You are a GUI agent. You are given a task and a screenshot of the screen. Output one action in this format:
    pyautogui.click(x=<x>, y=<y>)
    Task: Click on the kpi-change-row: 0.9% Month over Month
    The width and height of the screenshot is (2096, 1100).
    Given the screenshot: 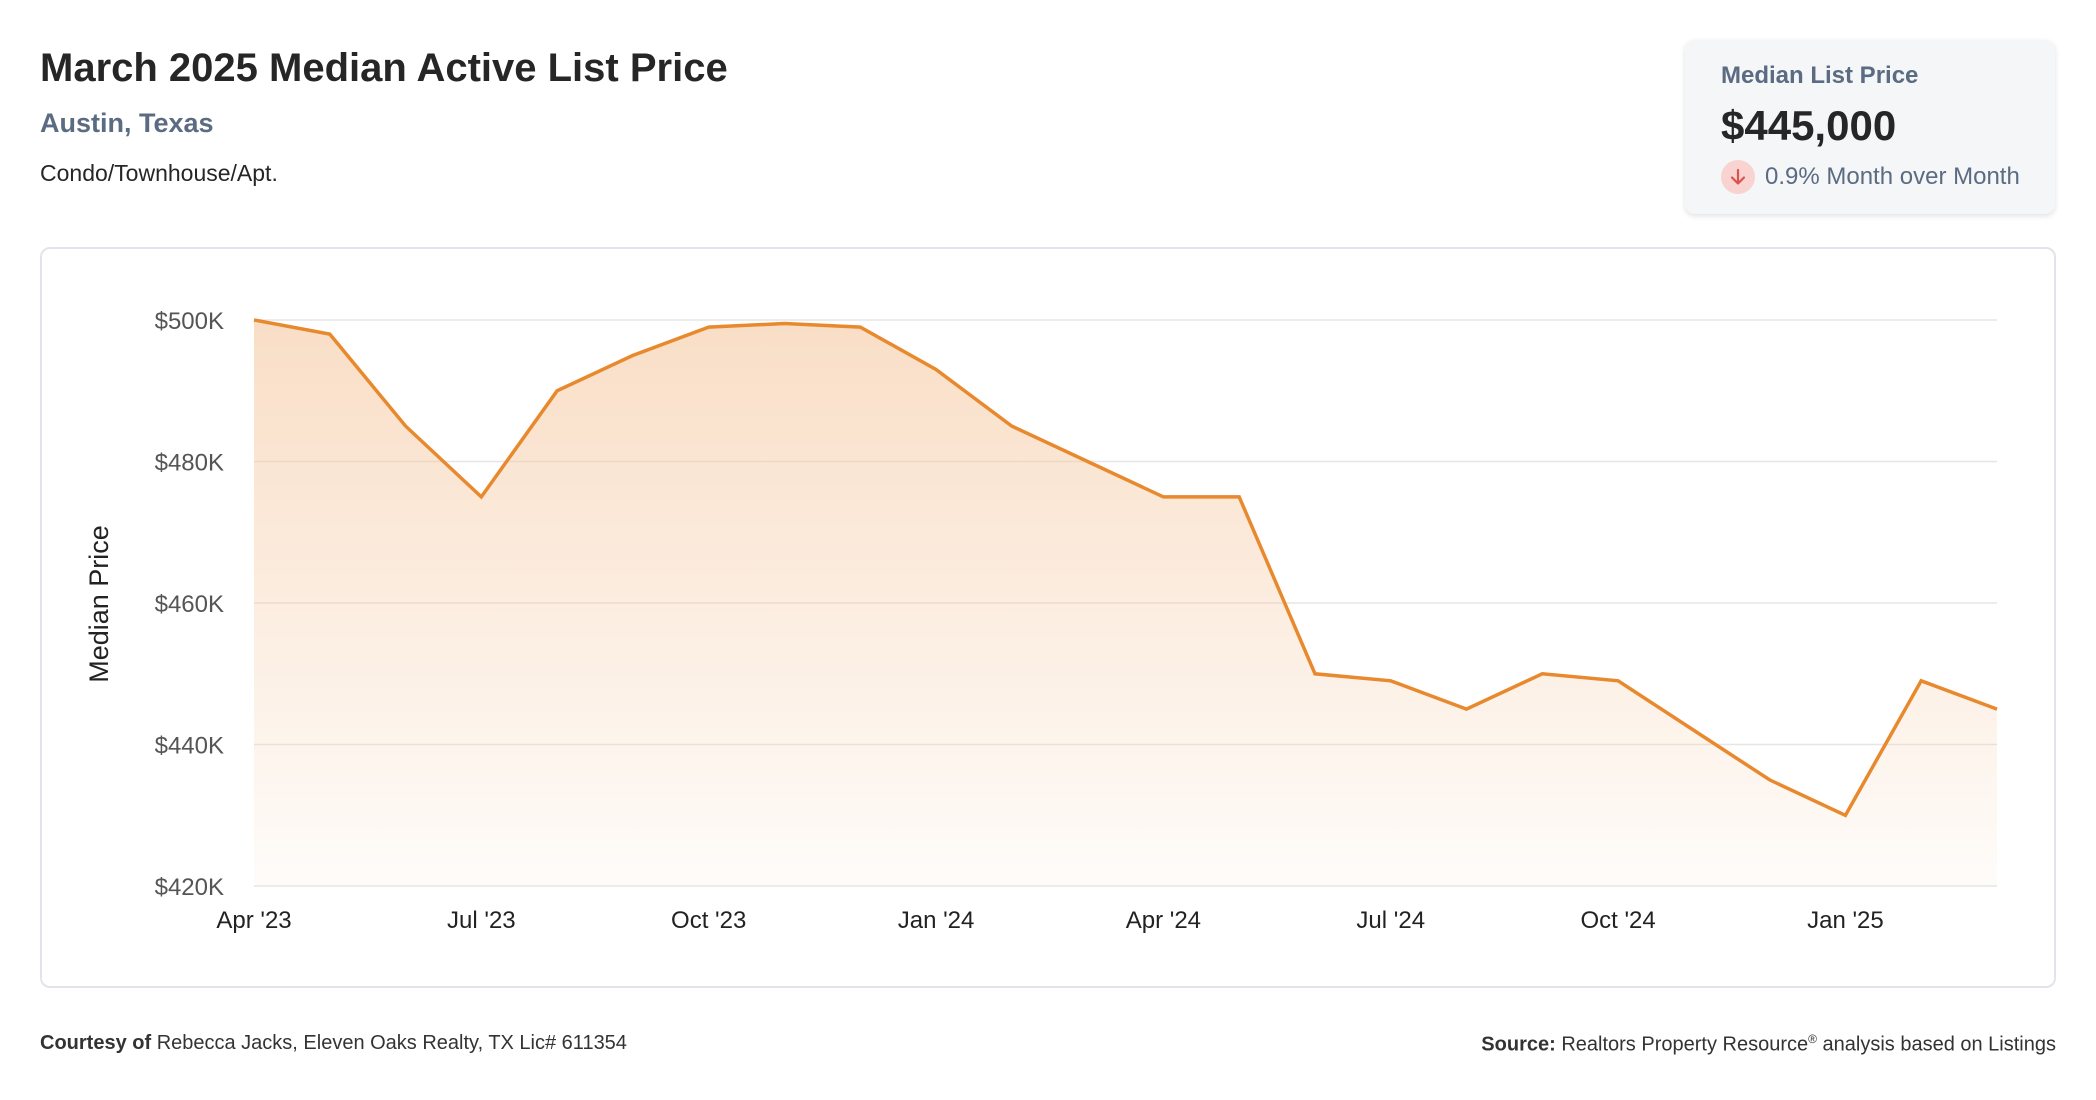 What is the action you would take?
    pyautogui.click(x=1888, y=177)
    